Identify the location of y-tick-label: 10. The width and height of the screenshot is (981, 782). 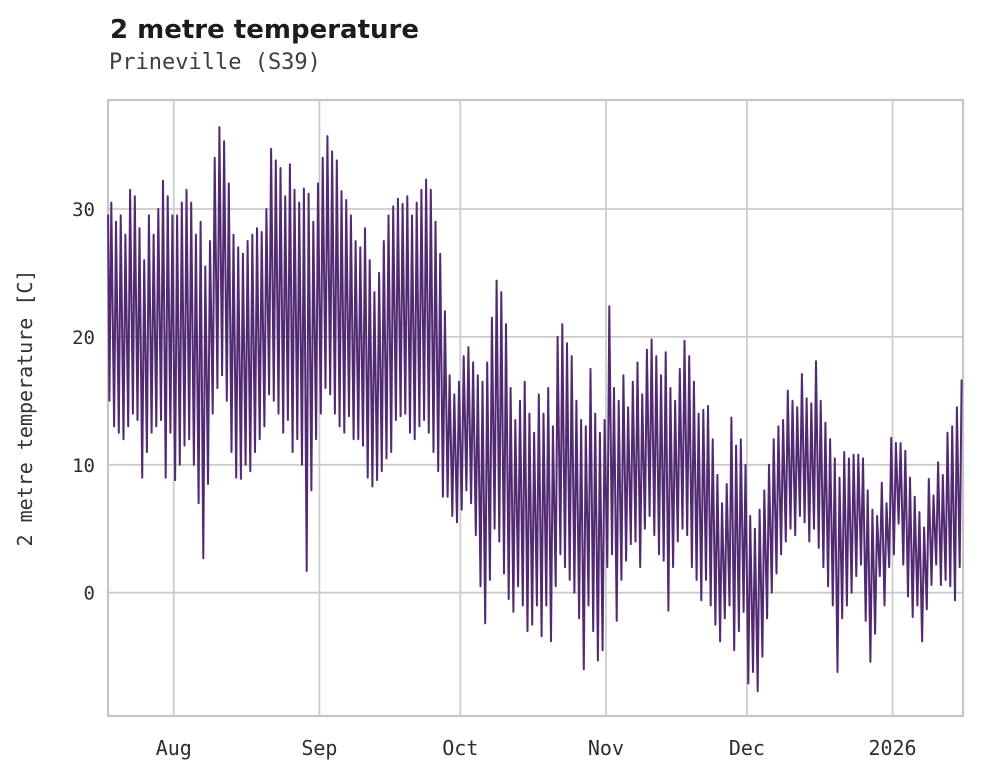
(83, 466).